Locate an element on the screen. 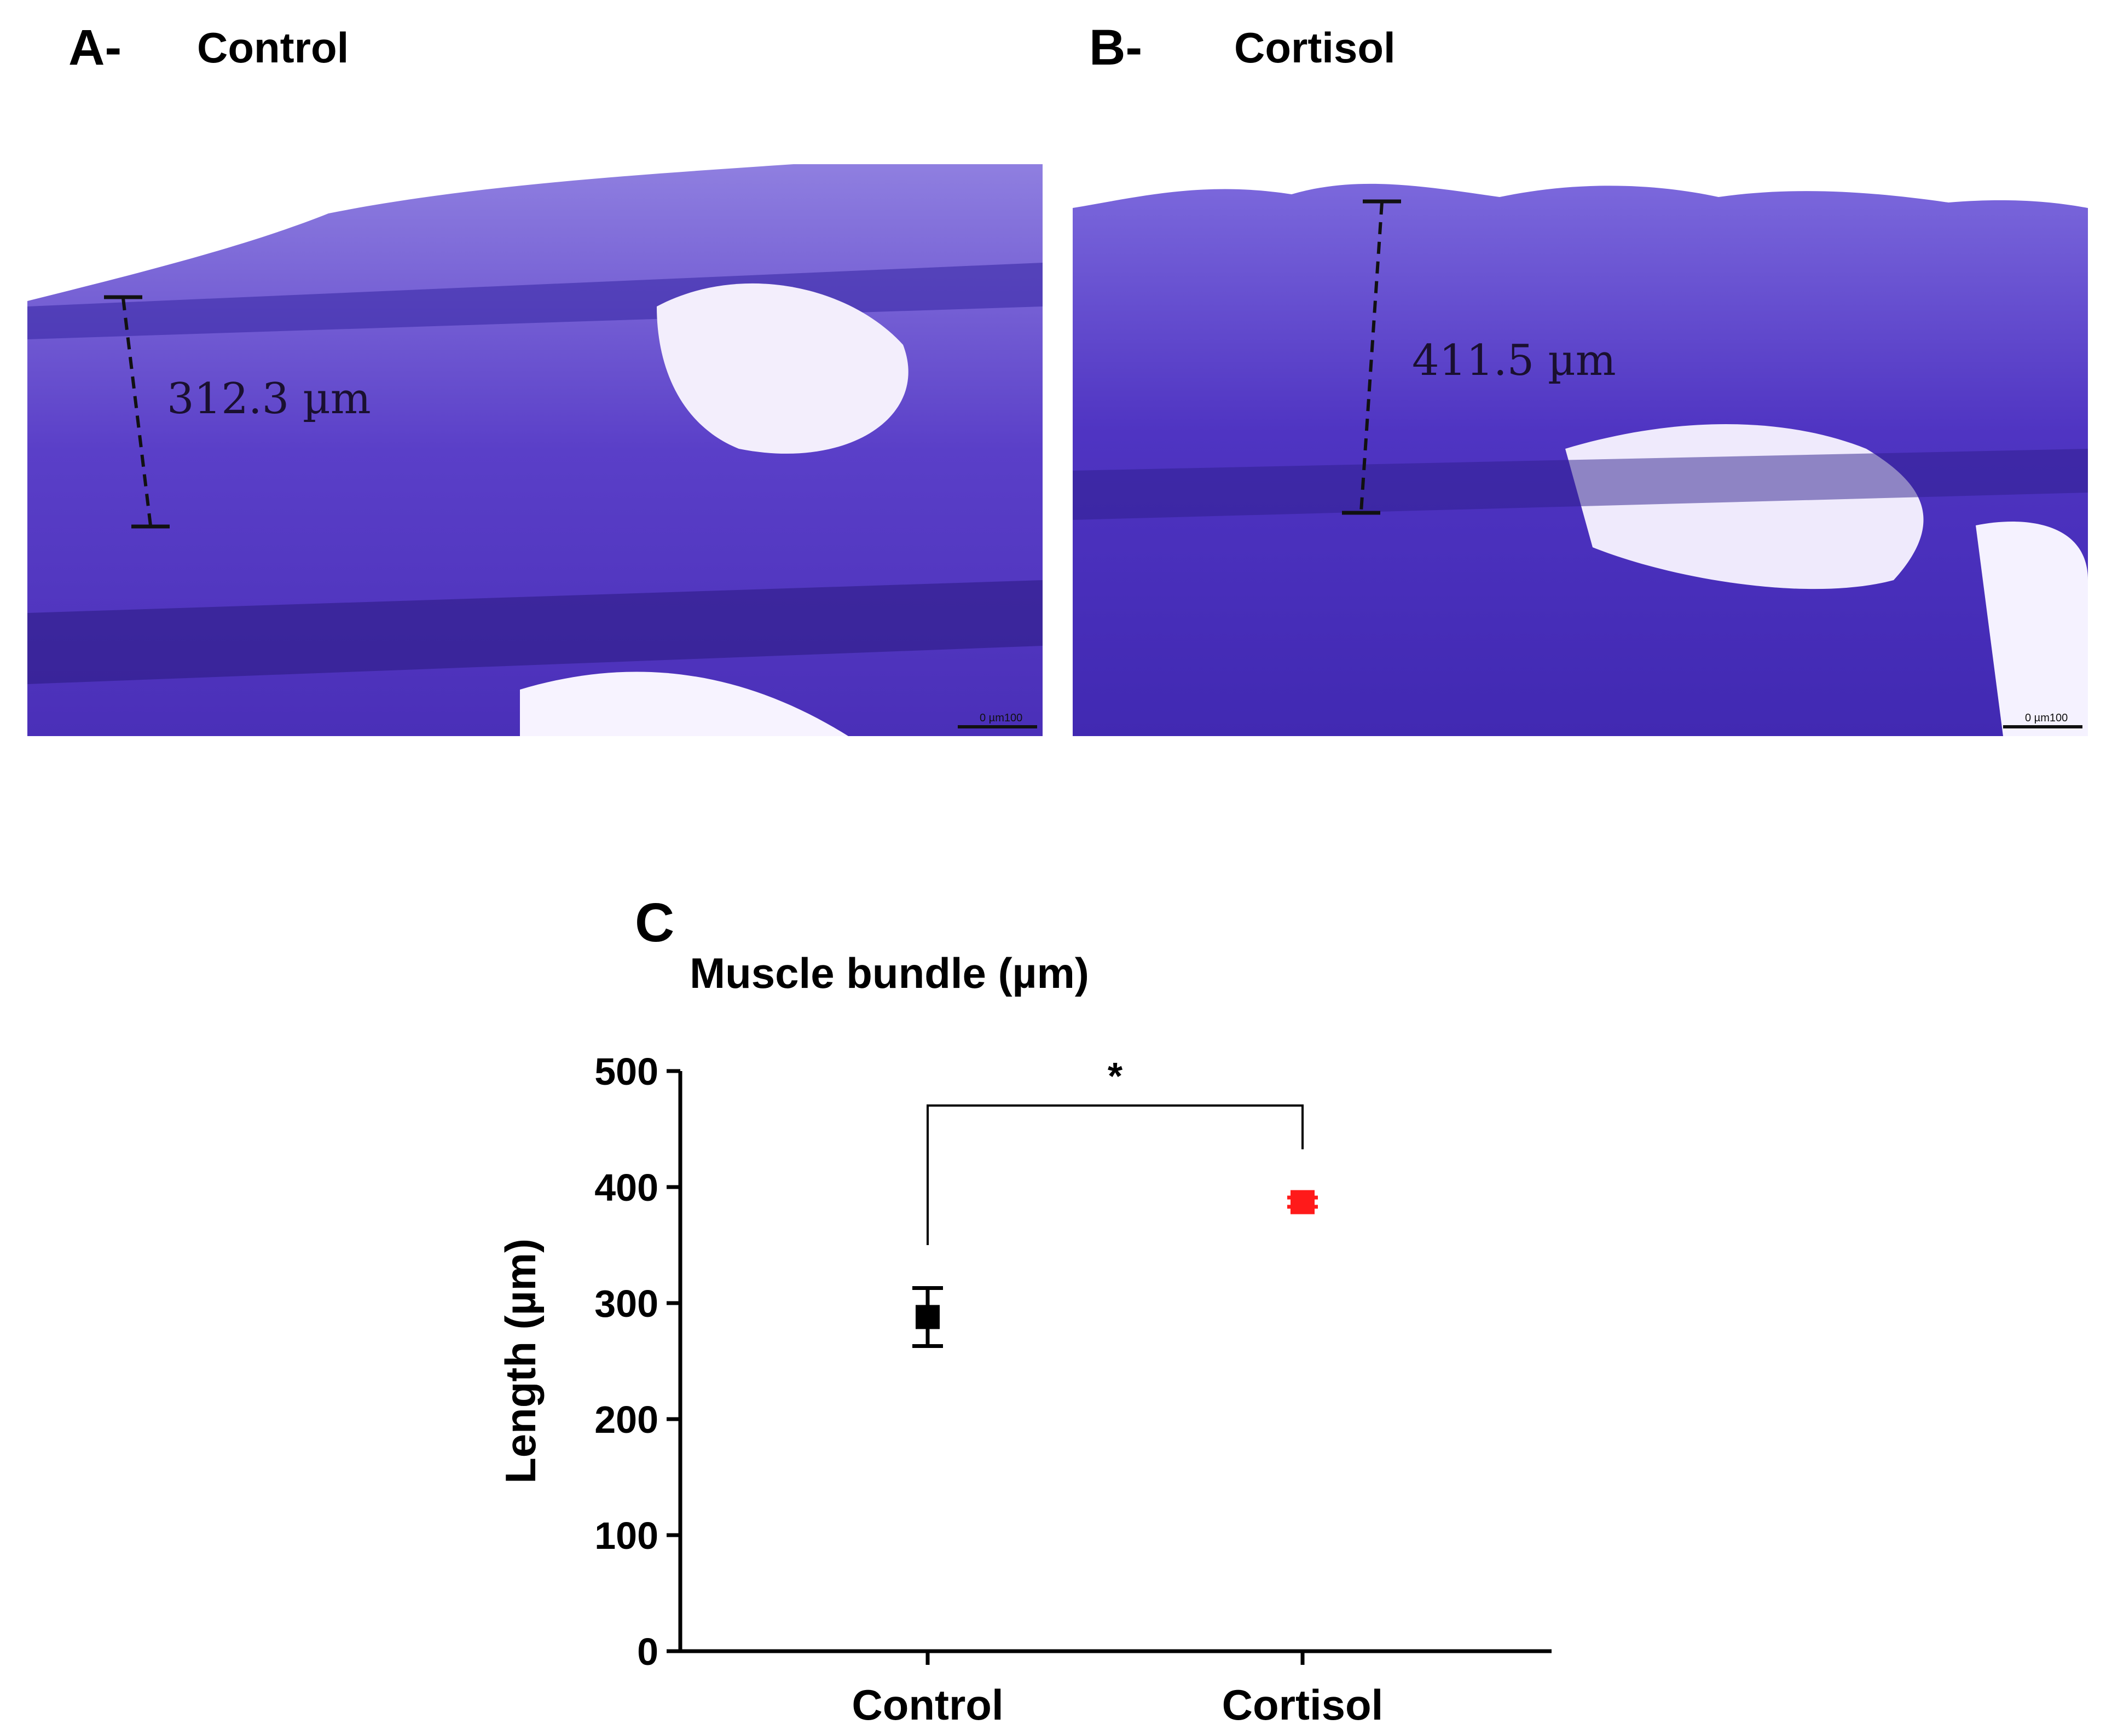 The image size is (2112, 1736). y-axis-label: Length (µm) is located at coordinates (520, 1361).